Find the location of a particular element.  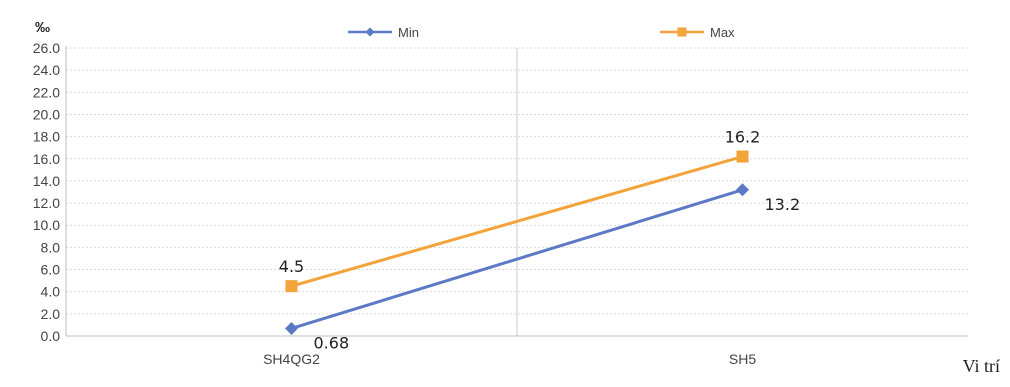

y-tick-label: 26.0 is located at coordinates (46, 48).